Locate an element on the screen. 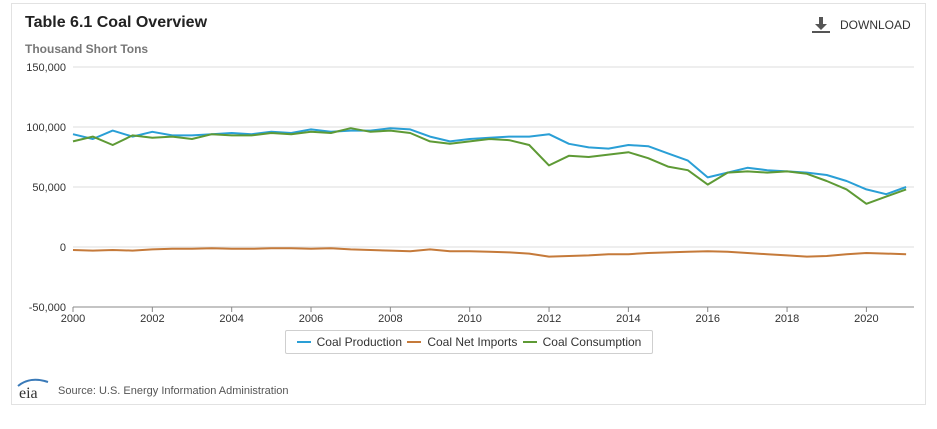 Image resolution: width=937 pixels, height=429 pixels. x-tick-label: 2016 is located at coordinates (707, 319).